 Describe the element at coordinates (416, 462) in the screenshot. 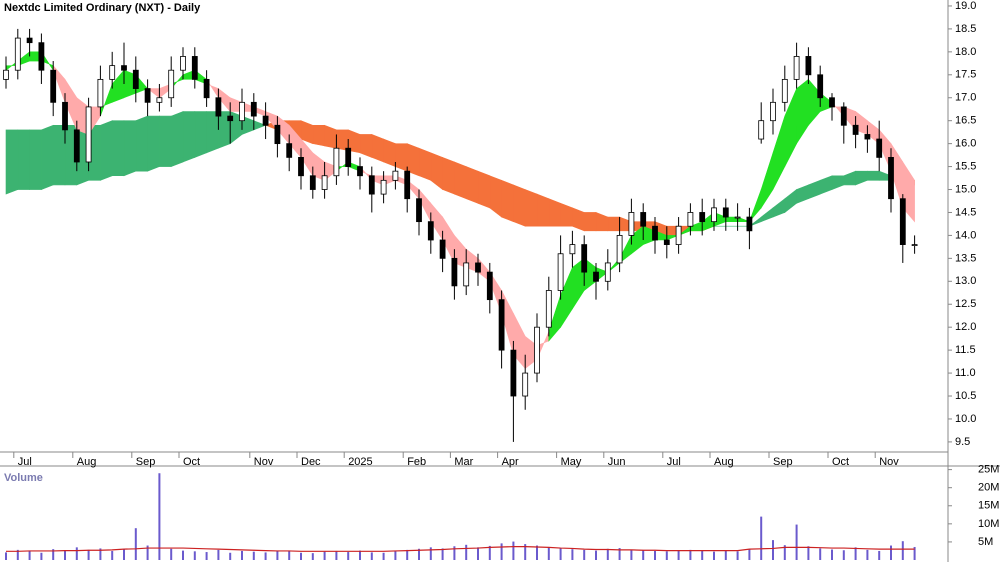

I see `x-tick-label: Feb` at that location.